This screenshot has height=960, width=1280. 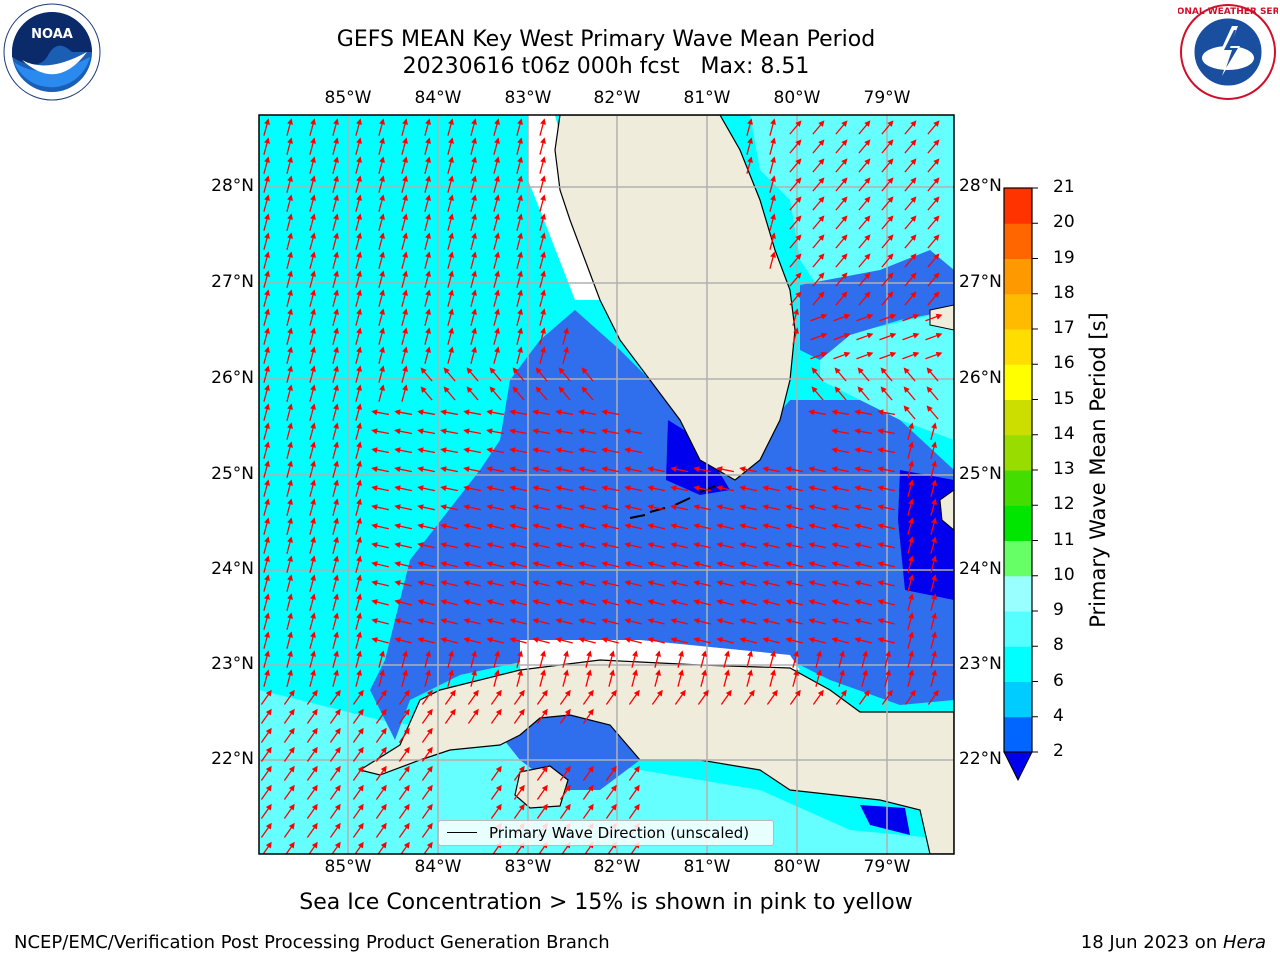 What do you see at coordinates (887, 98) in the screenshot?
I see `lon-tick-label: 79°W` at bounding box center [887, 98].